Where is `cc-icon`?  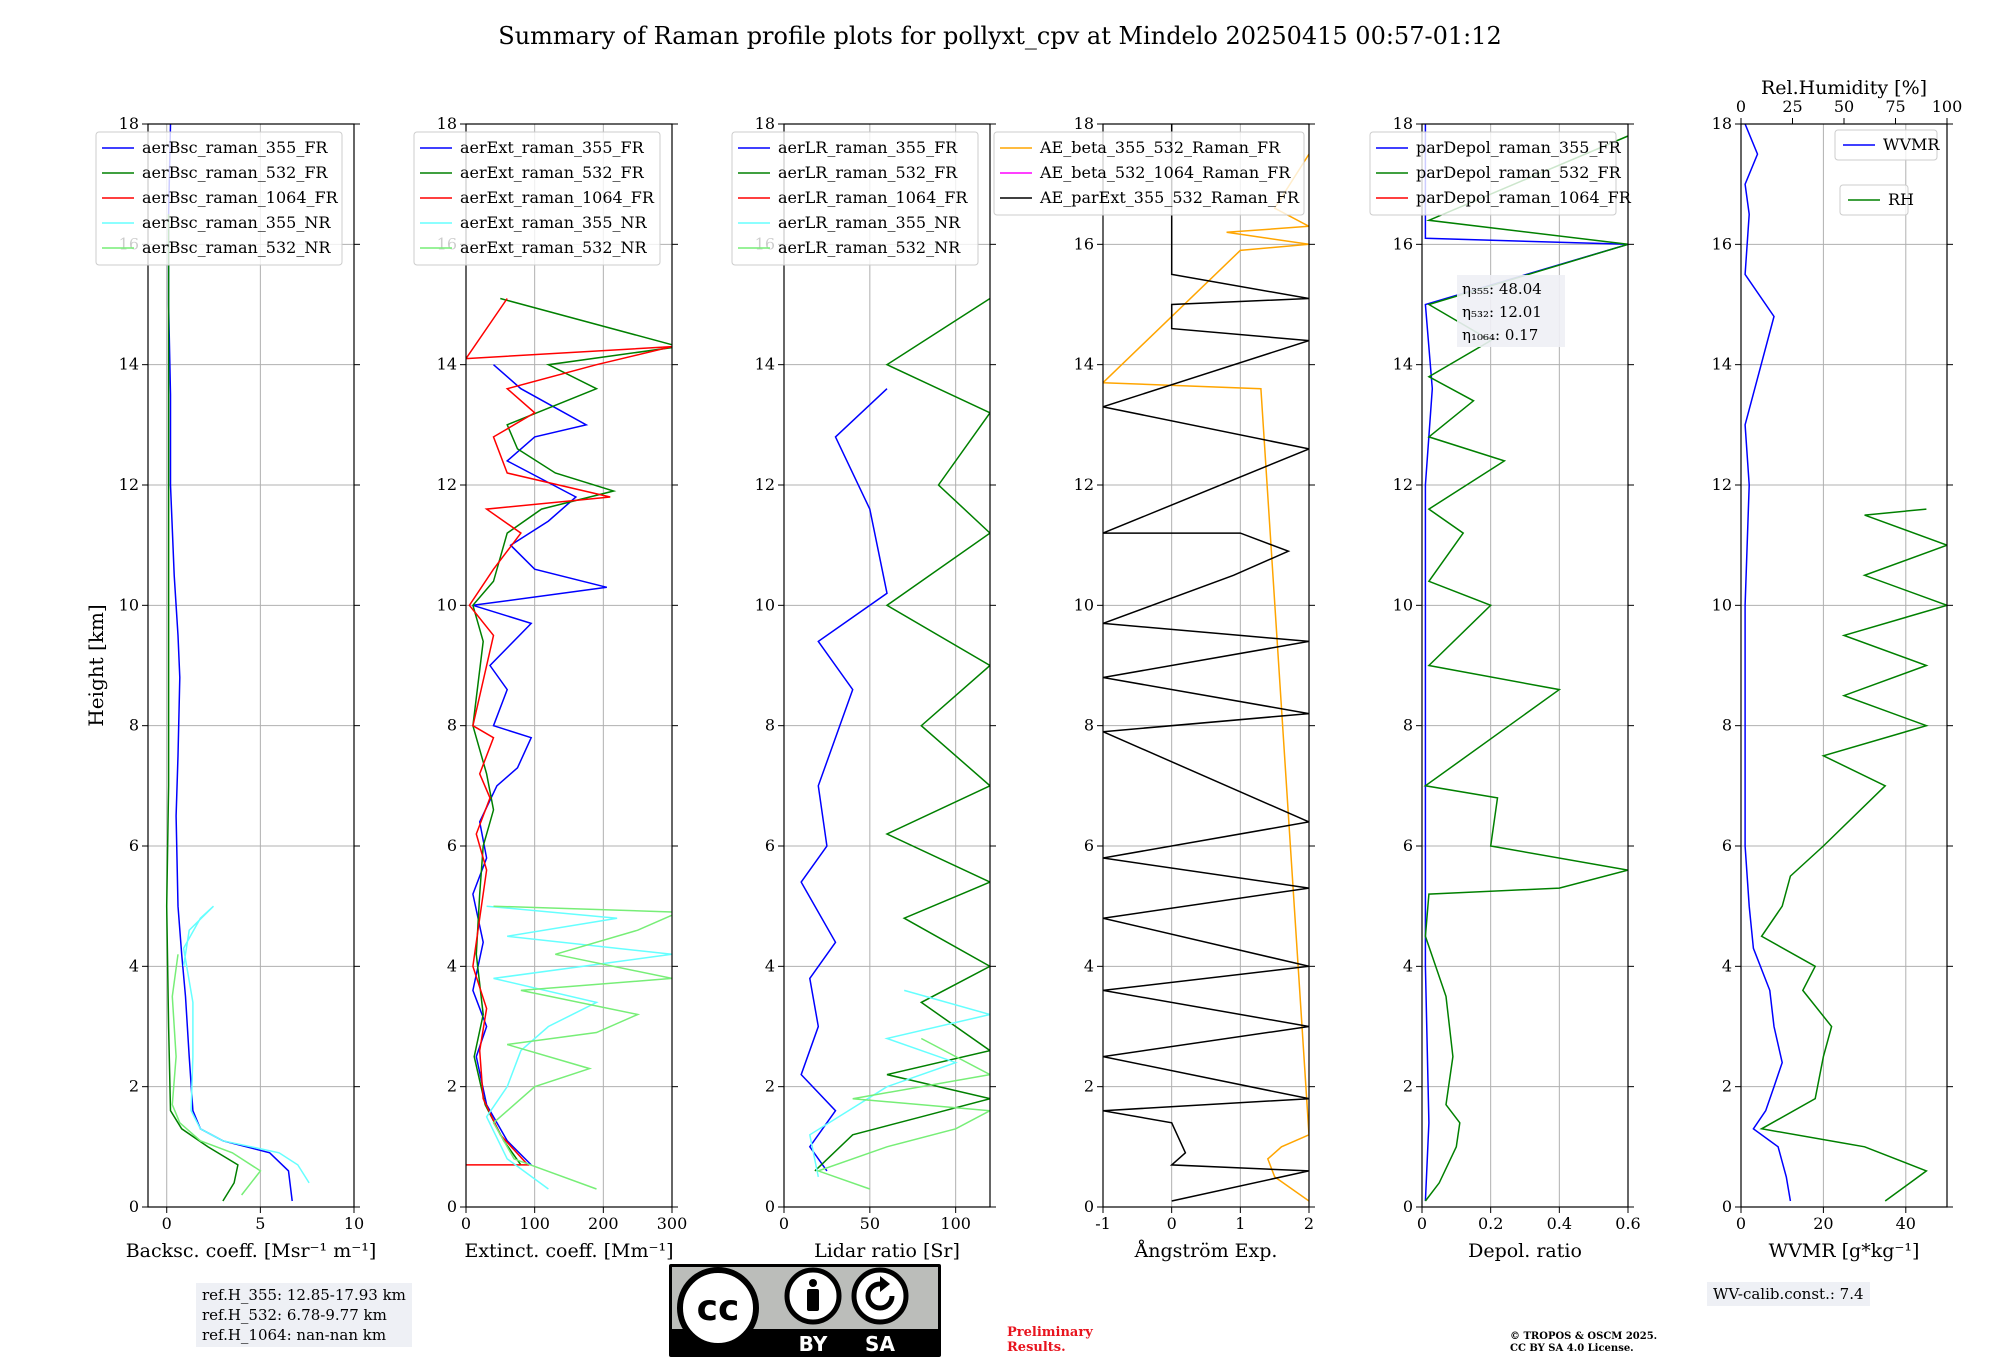
cc-icon is located at coordinates (718, 1308).